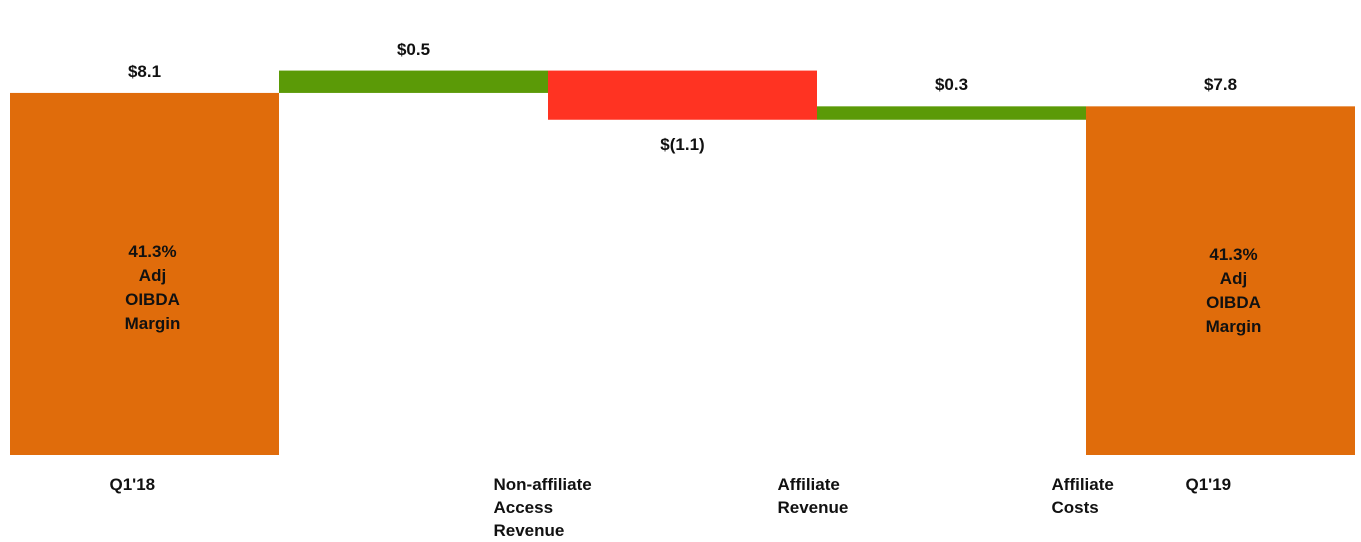 Image resolution: width=1361 pixels, height=542 pixels. I want to click on category-label-2: Affiliate Revenue, so click(813, 496).